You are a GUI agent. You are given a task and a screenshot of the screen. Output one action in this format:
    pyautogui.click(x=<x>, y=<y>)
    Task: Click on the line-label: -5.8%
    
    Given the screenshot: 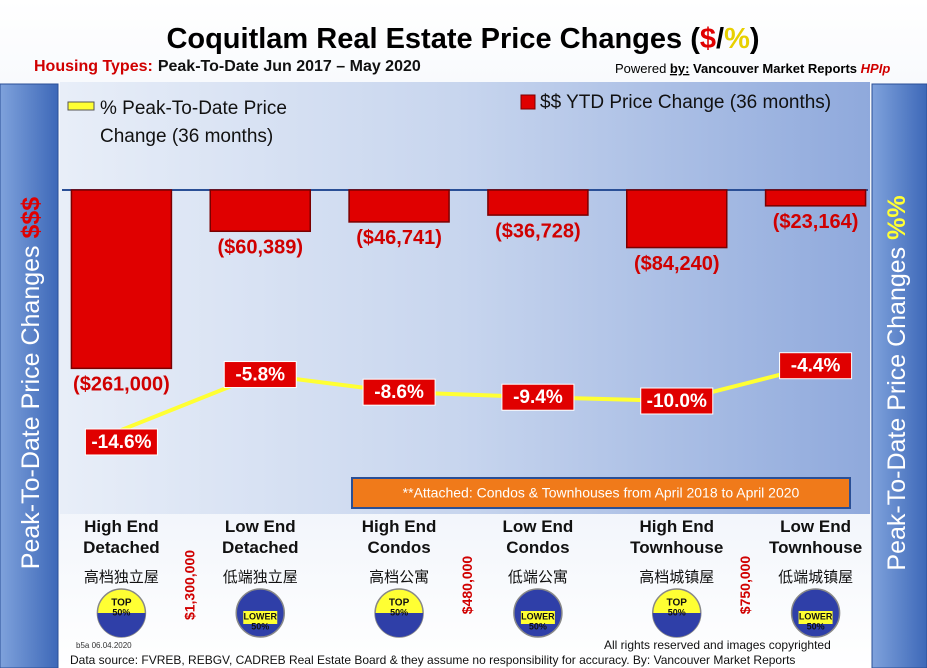 What is the action you would take?
    pyautogui.click(x=260, y=375)
    